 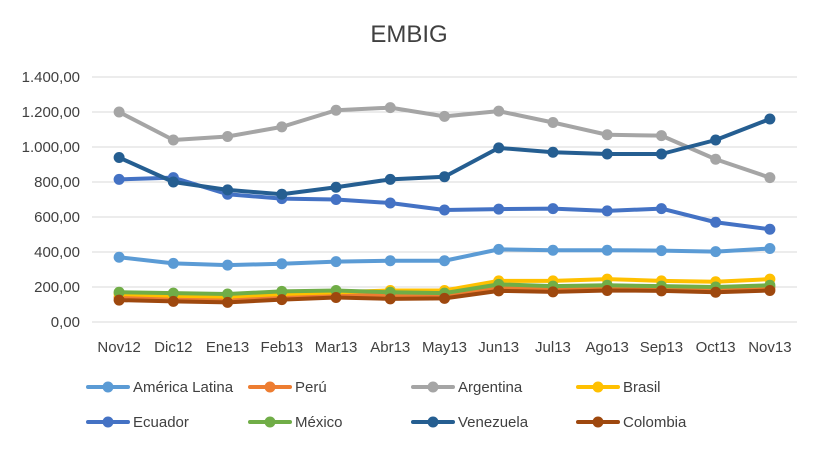 I want to click on legend-label: Argentina, so click(x=490, y=387).